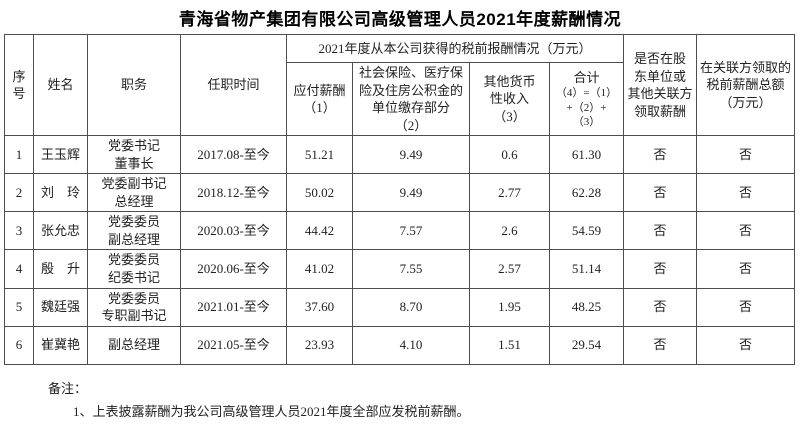 The image size is (800, 434). What do you see at coordinates (60, 85) in the screenshot?
I see `header-name: 姓名` at bounding box center [60, 85].